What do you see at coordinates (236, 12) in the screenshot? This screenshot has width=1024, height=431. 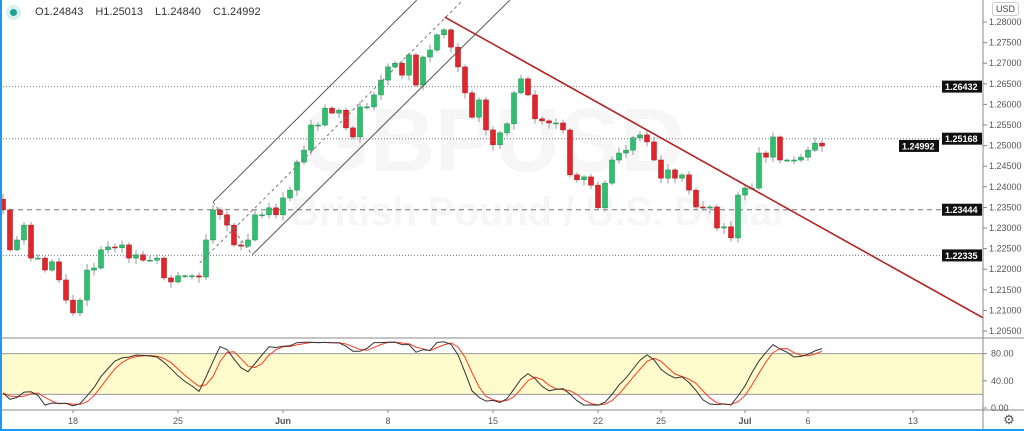 I see `legend-close: C1.24992` at bounding box center [236, 12].